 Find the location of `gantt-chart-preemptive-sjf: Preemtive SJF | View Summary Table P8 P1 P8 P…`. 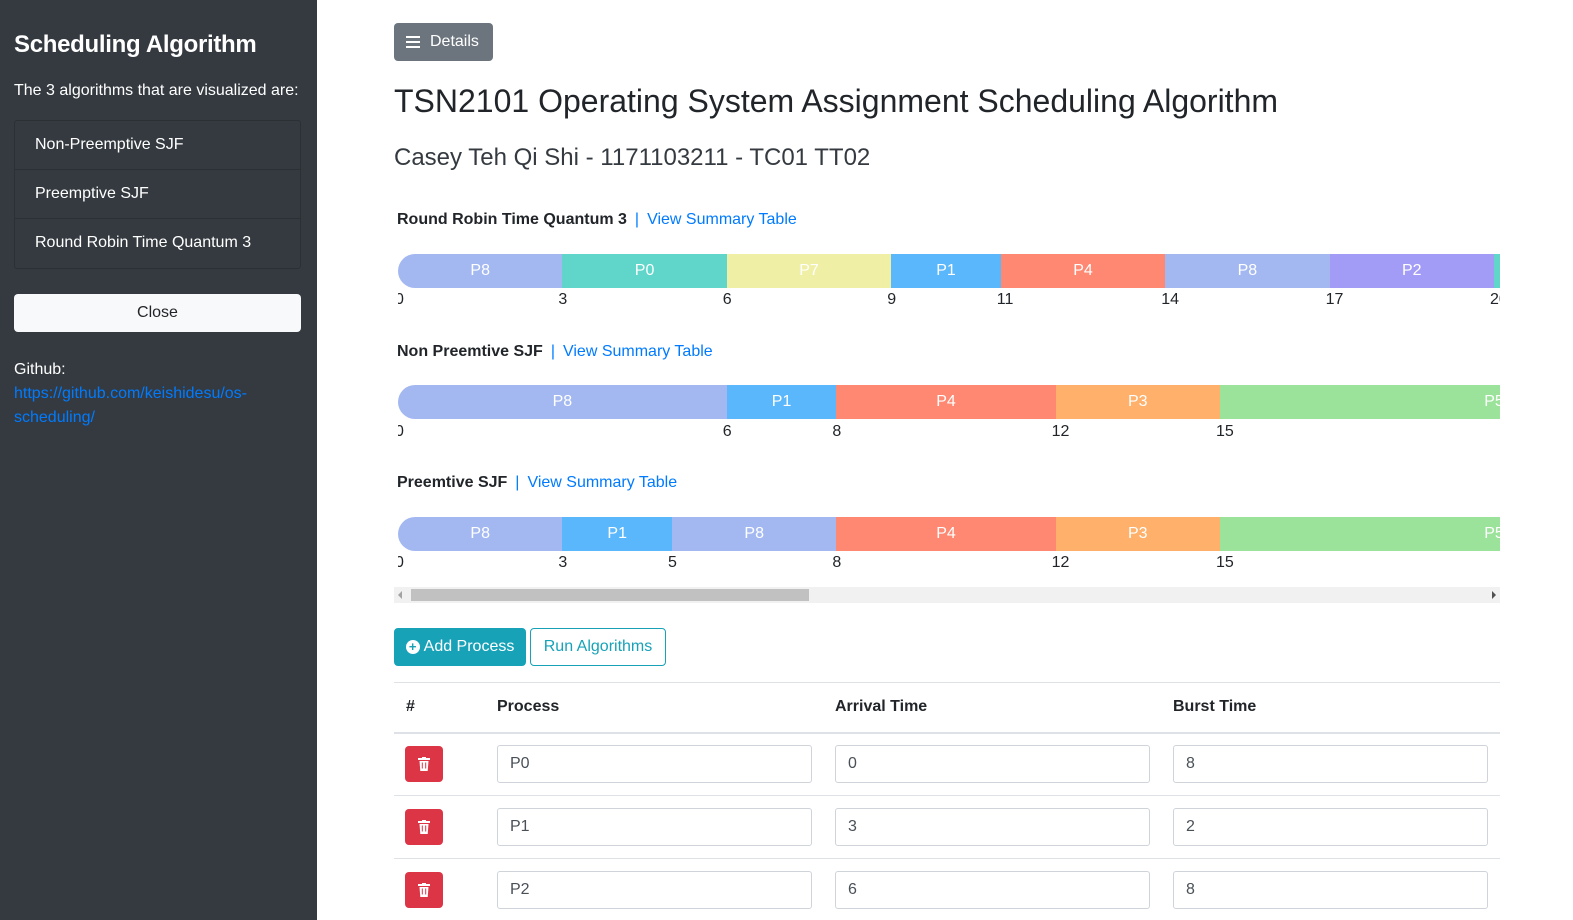

gantt-chart-preemptive-sjf: Preemtive SJF | View Summary Table P8 P1 P8 P… is located at coordinates (948, 521).